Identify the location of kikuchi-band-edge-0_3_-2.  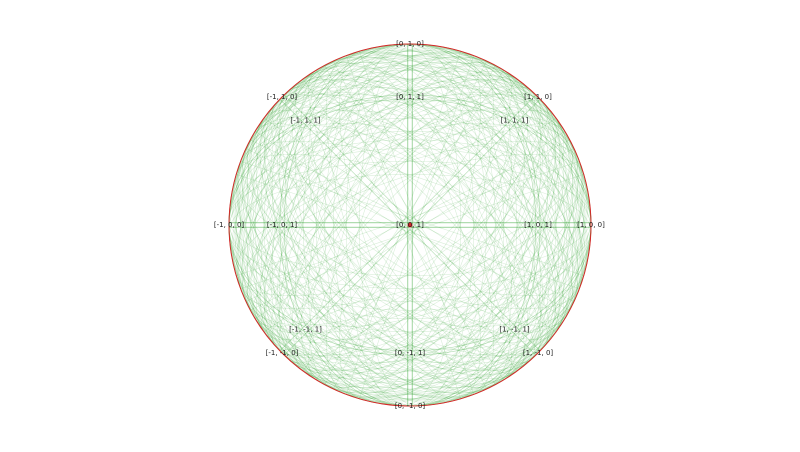
(410, 182).